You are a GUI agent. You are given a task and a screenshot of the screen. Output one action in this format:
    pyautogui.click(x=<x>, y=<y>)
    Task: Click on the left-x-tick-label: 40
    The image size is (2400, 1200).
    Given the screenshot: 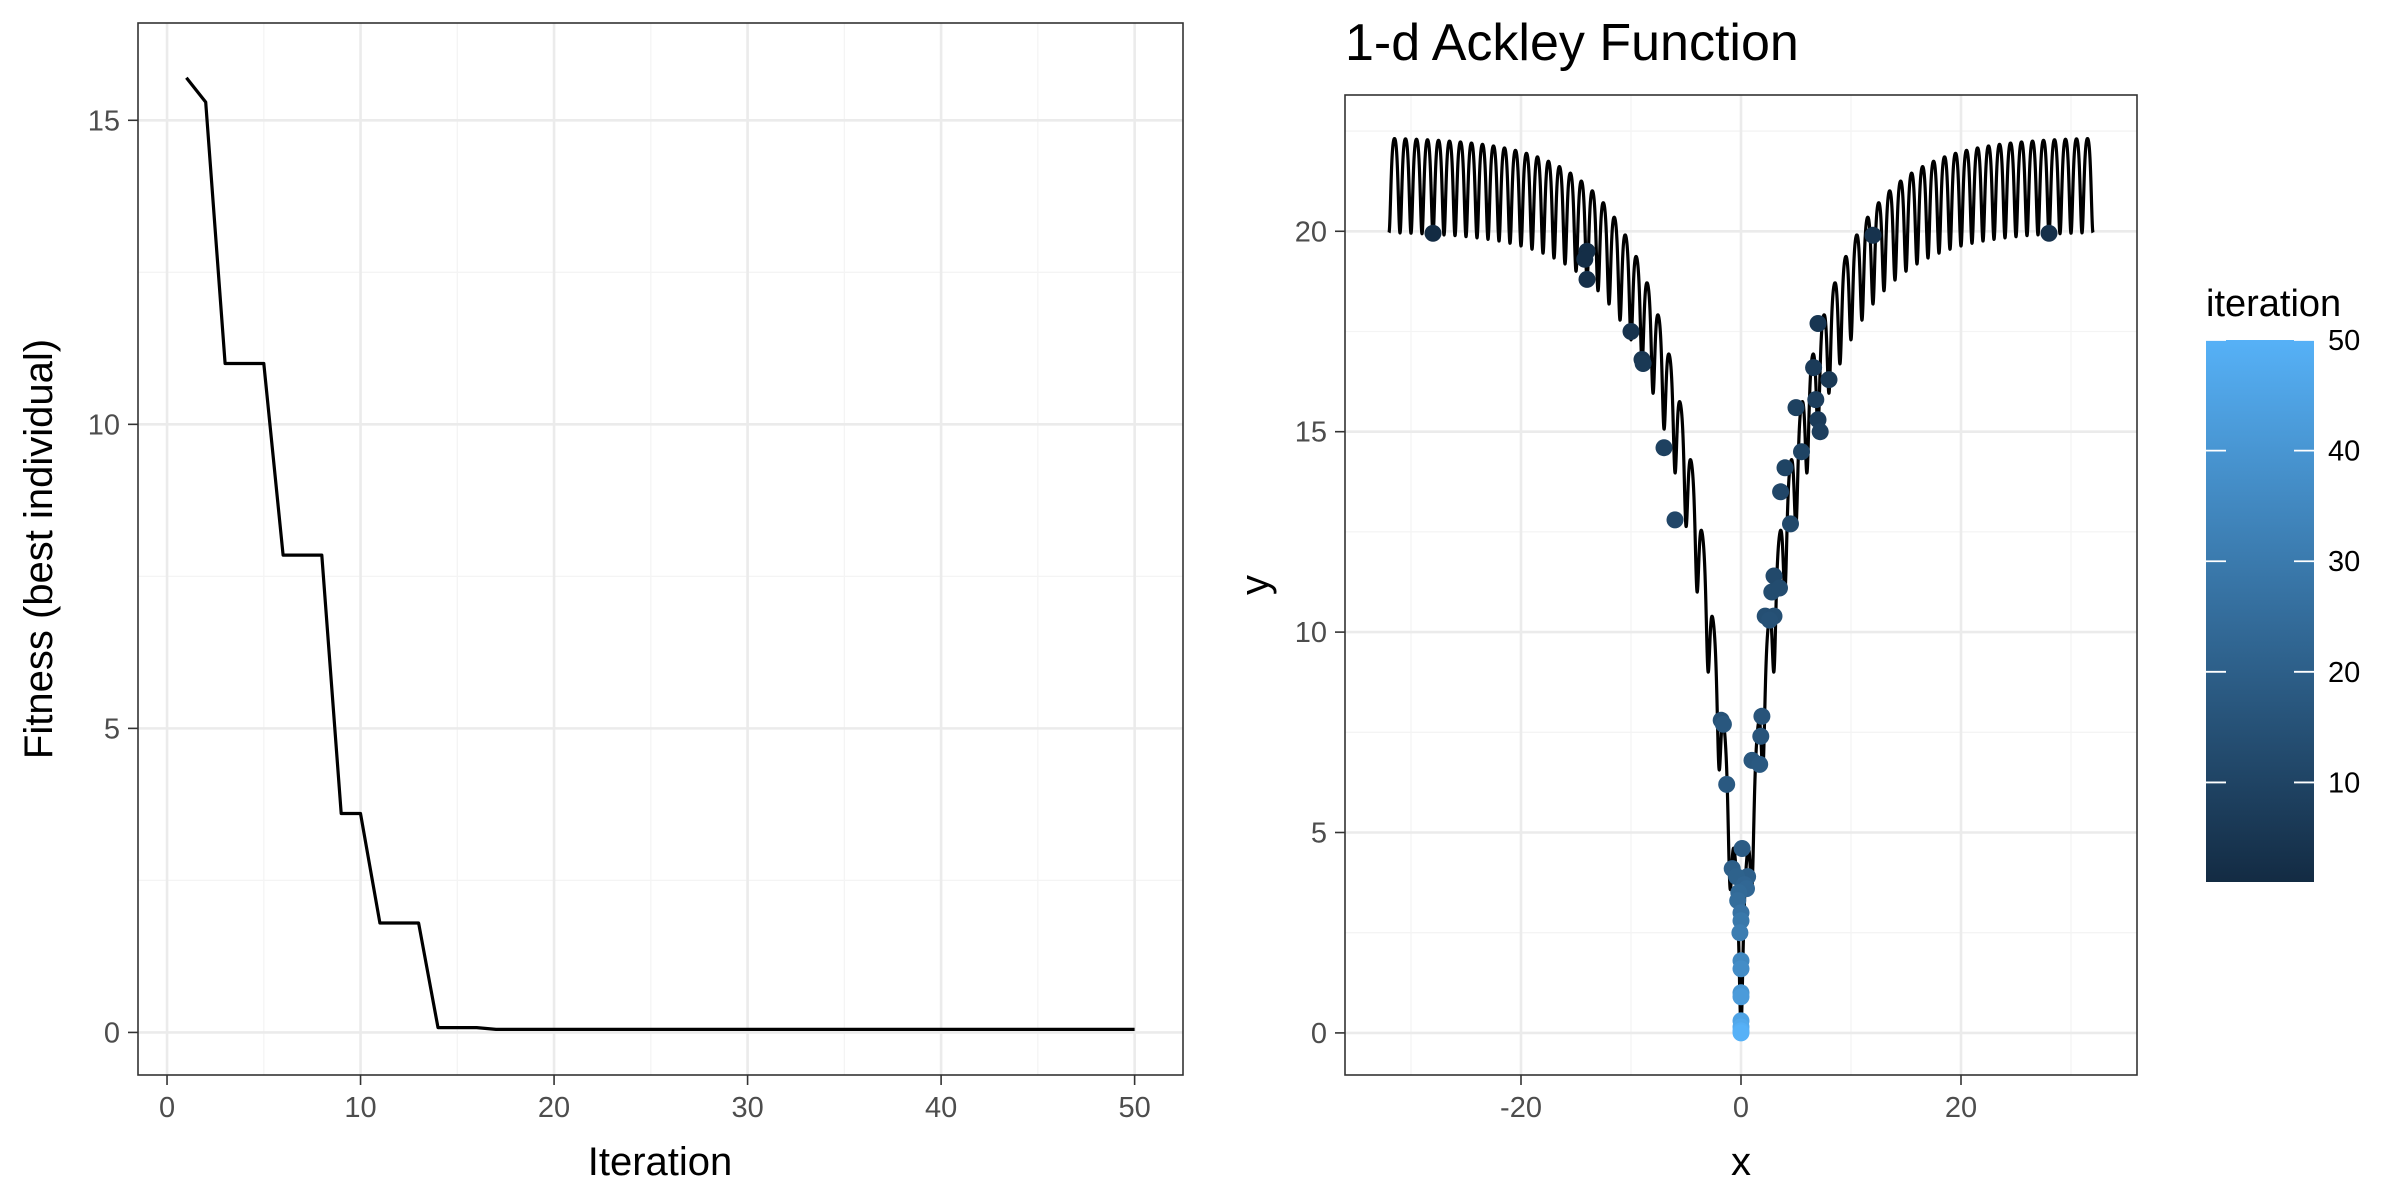 What is the action you would take?
    pyautogui.click(x=941, y=1108)
    